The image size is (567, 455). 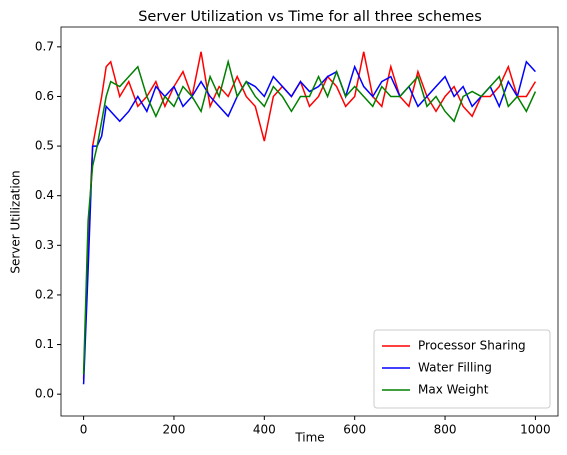 What do you see at coordinates (535, 430) in the screenshot?
I see `x-tick-label: 1000` at bounding box center [535, 430].